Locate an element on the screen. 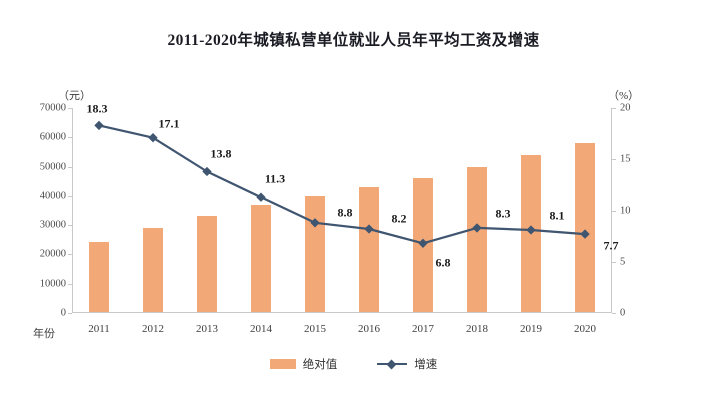 This screenshot has width=707, height=403. line-marker-2016 is located at coordinates (369, 229).